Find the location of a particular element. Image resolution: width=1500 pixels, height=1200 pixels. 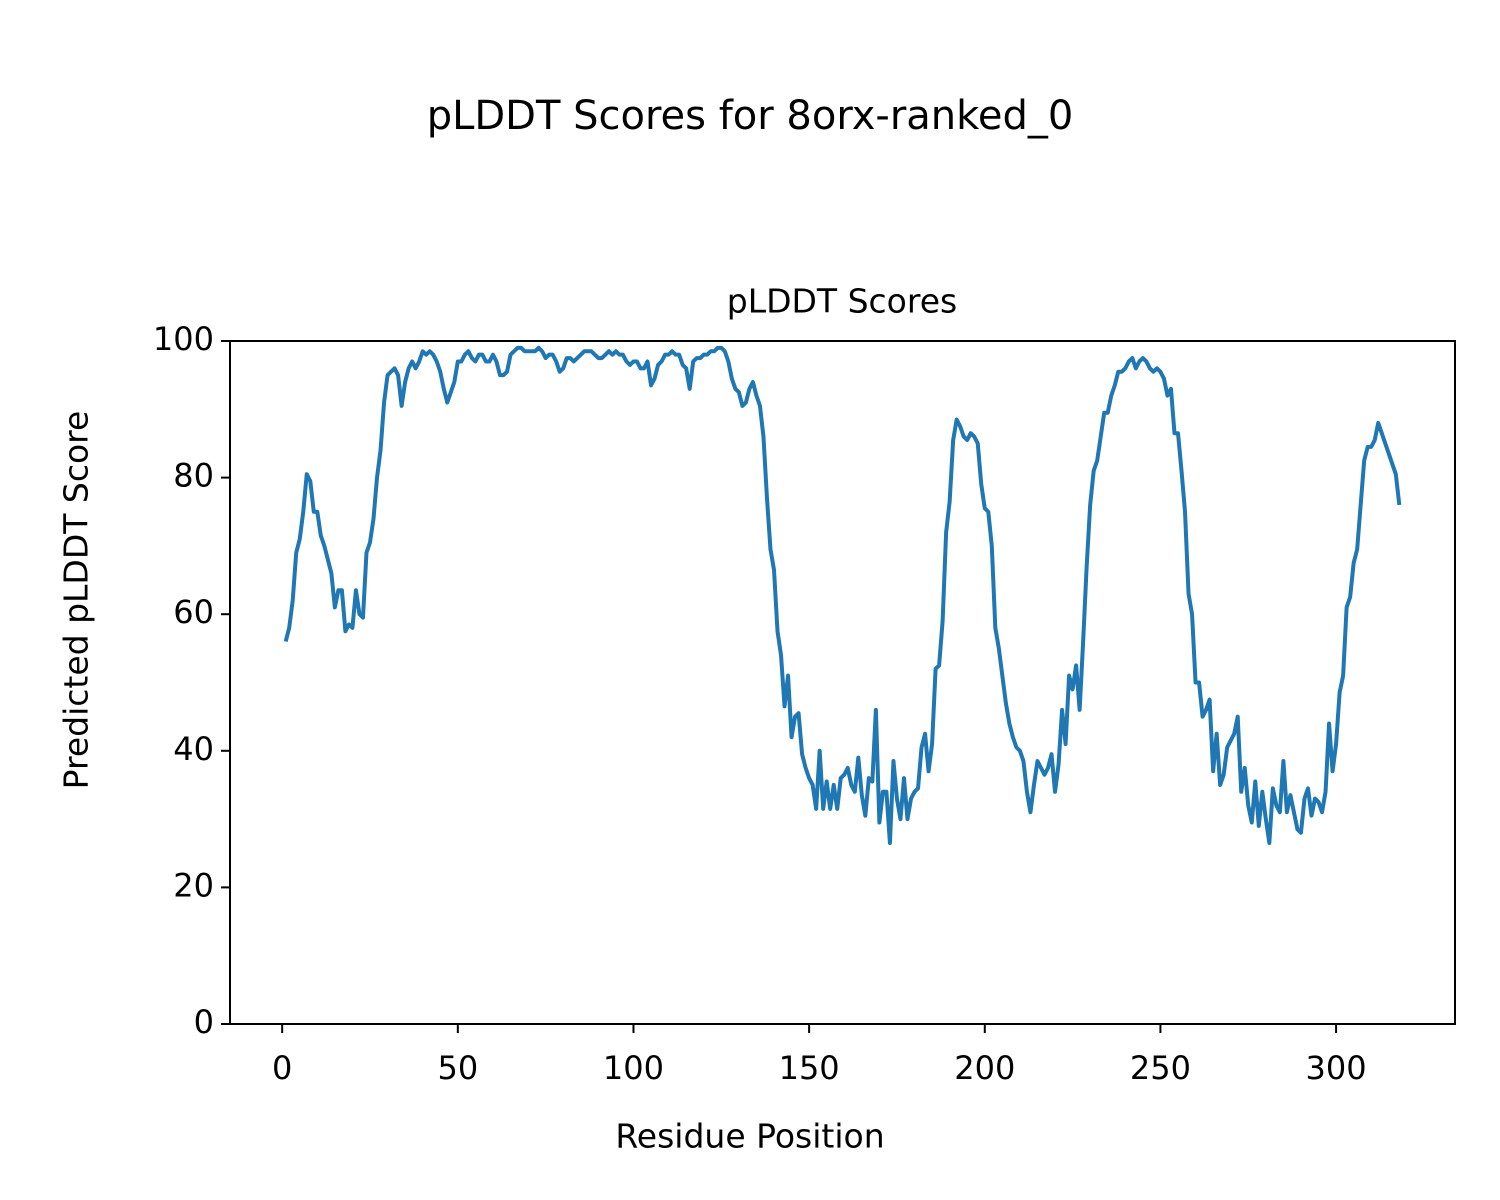

x-tick-label: 300 is located at coordinates (1336, 1068).